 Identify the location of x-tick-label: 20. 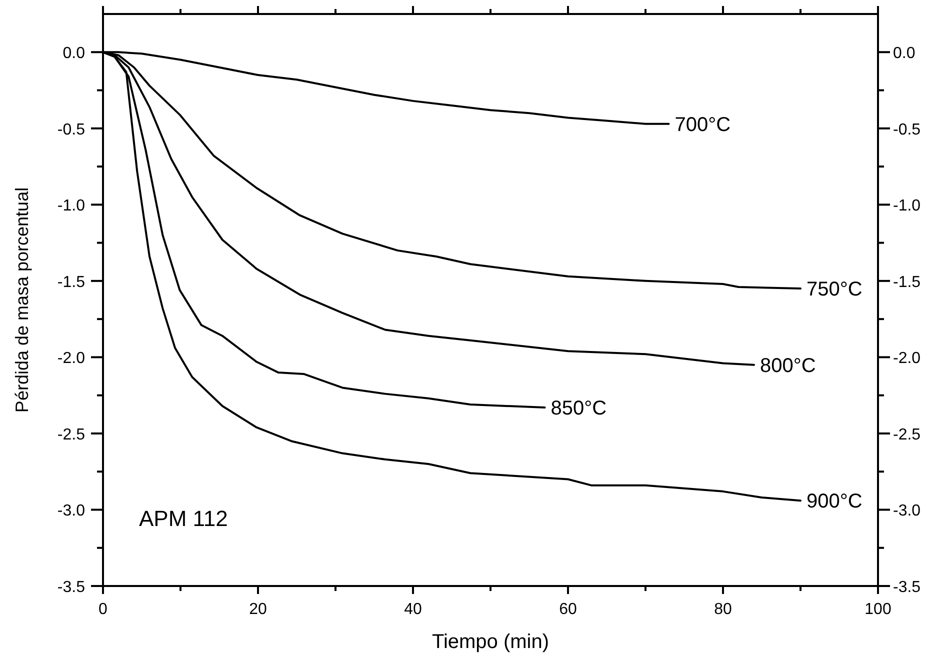
(258, 609).